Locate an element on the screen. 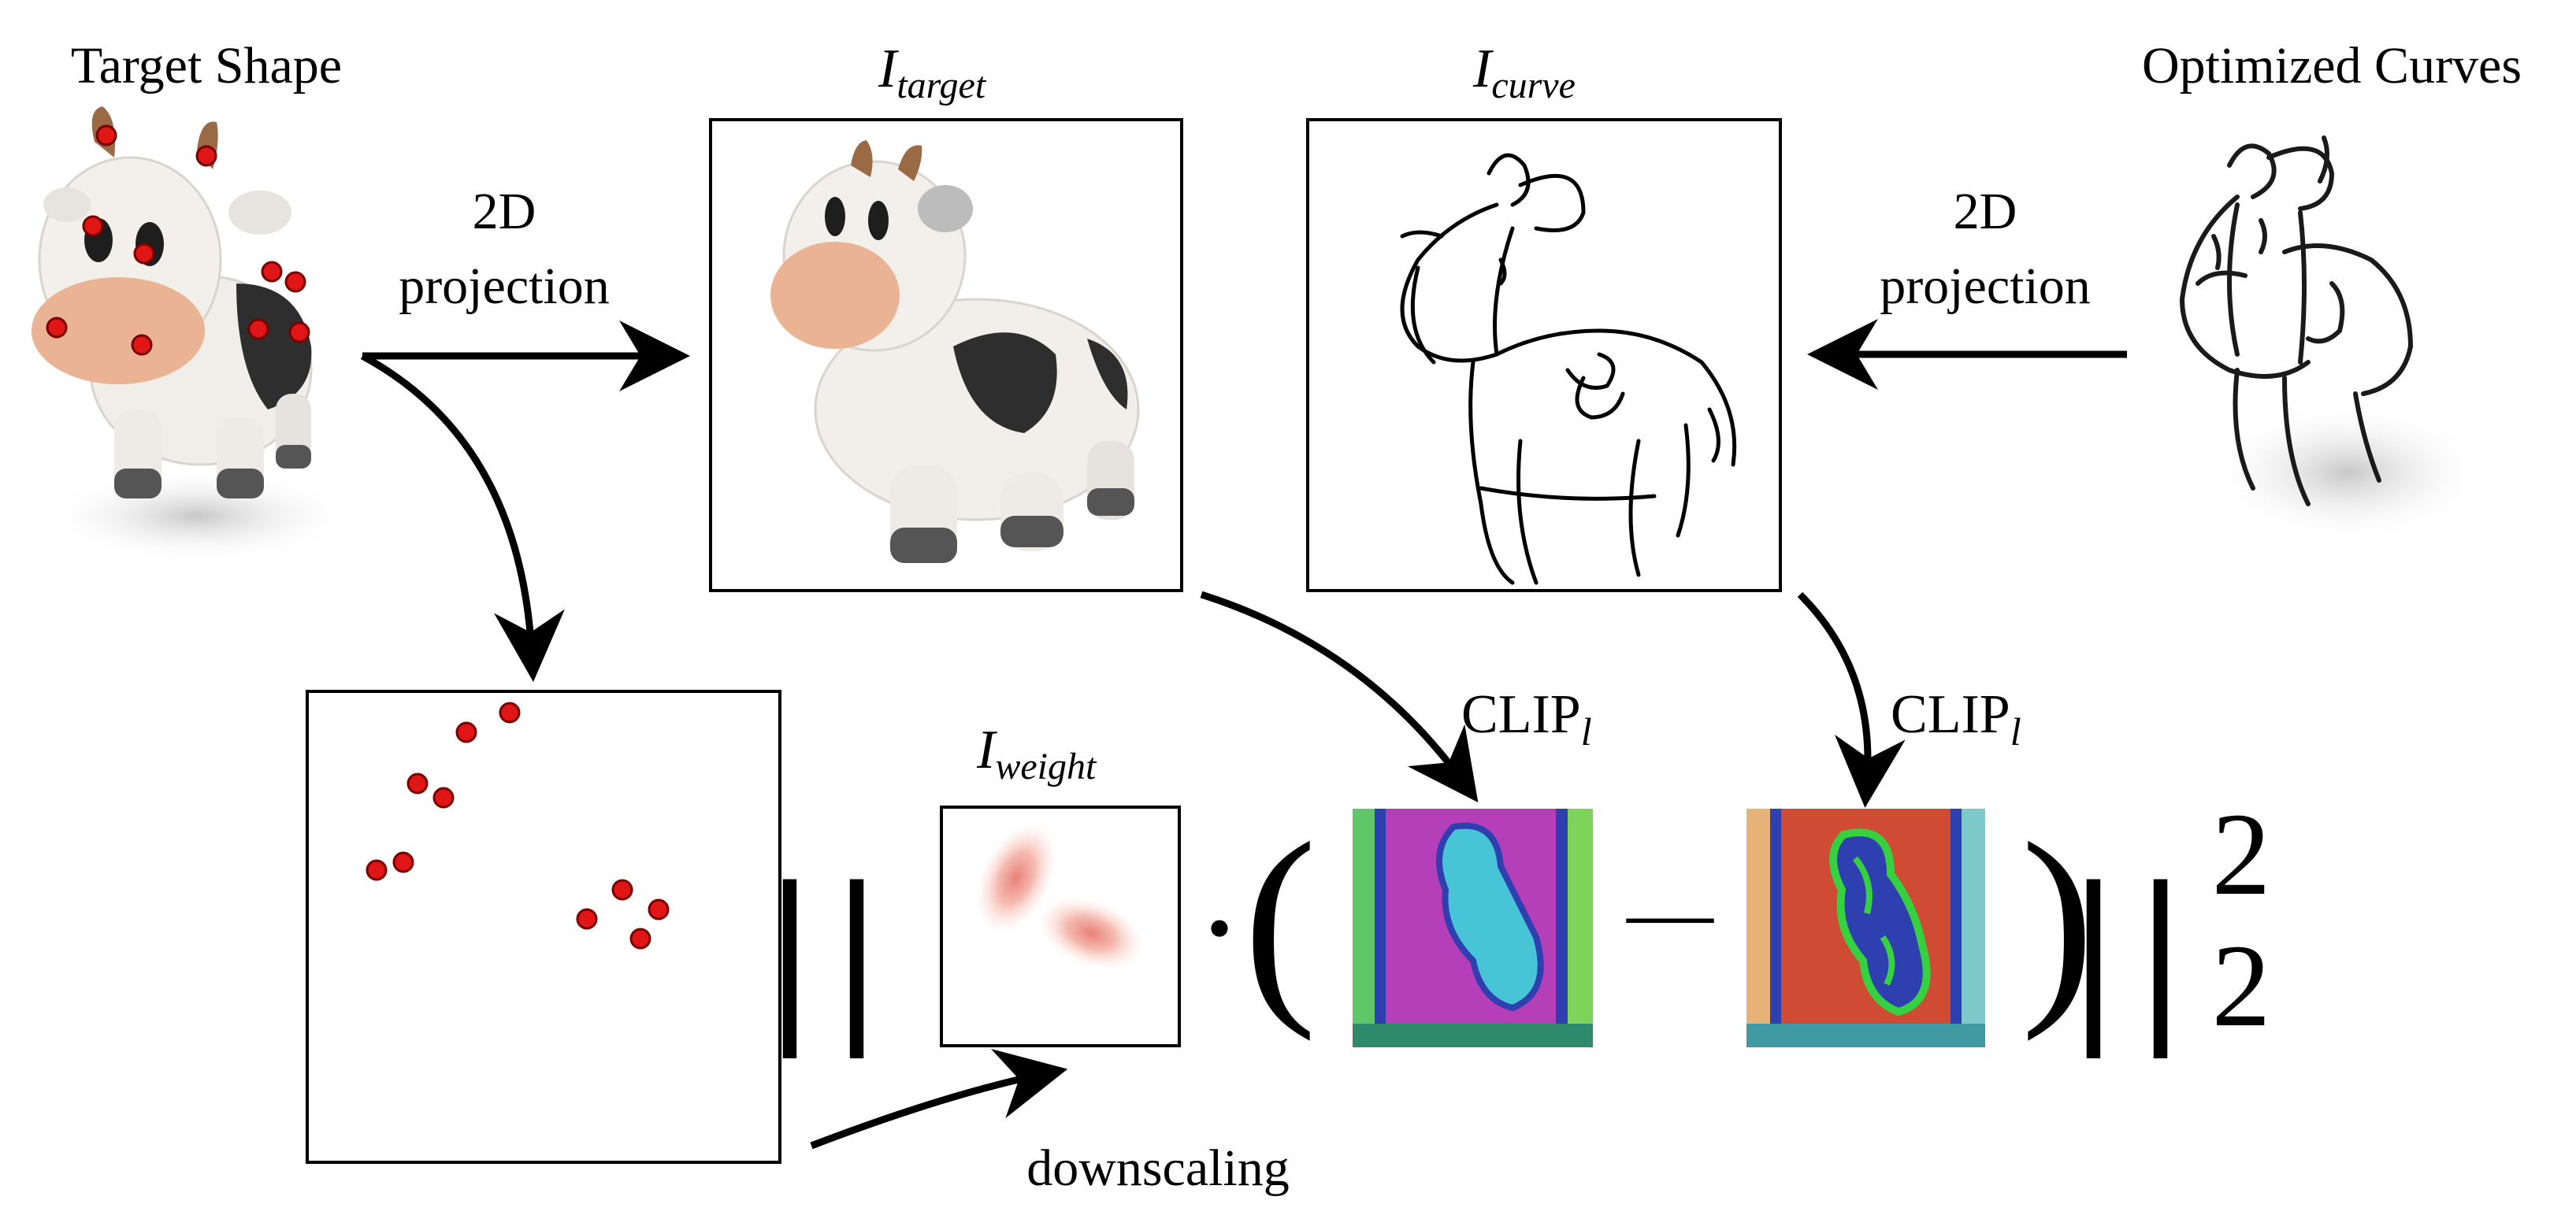  i-weight-heatmap is located at coordinates (1060, 896).